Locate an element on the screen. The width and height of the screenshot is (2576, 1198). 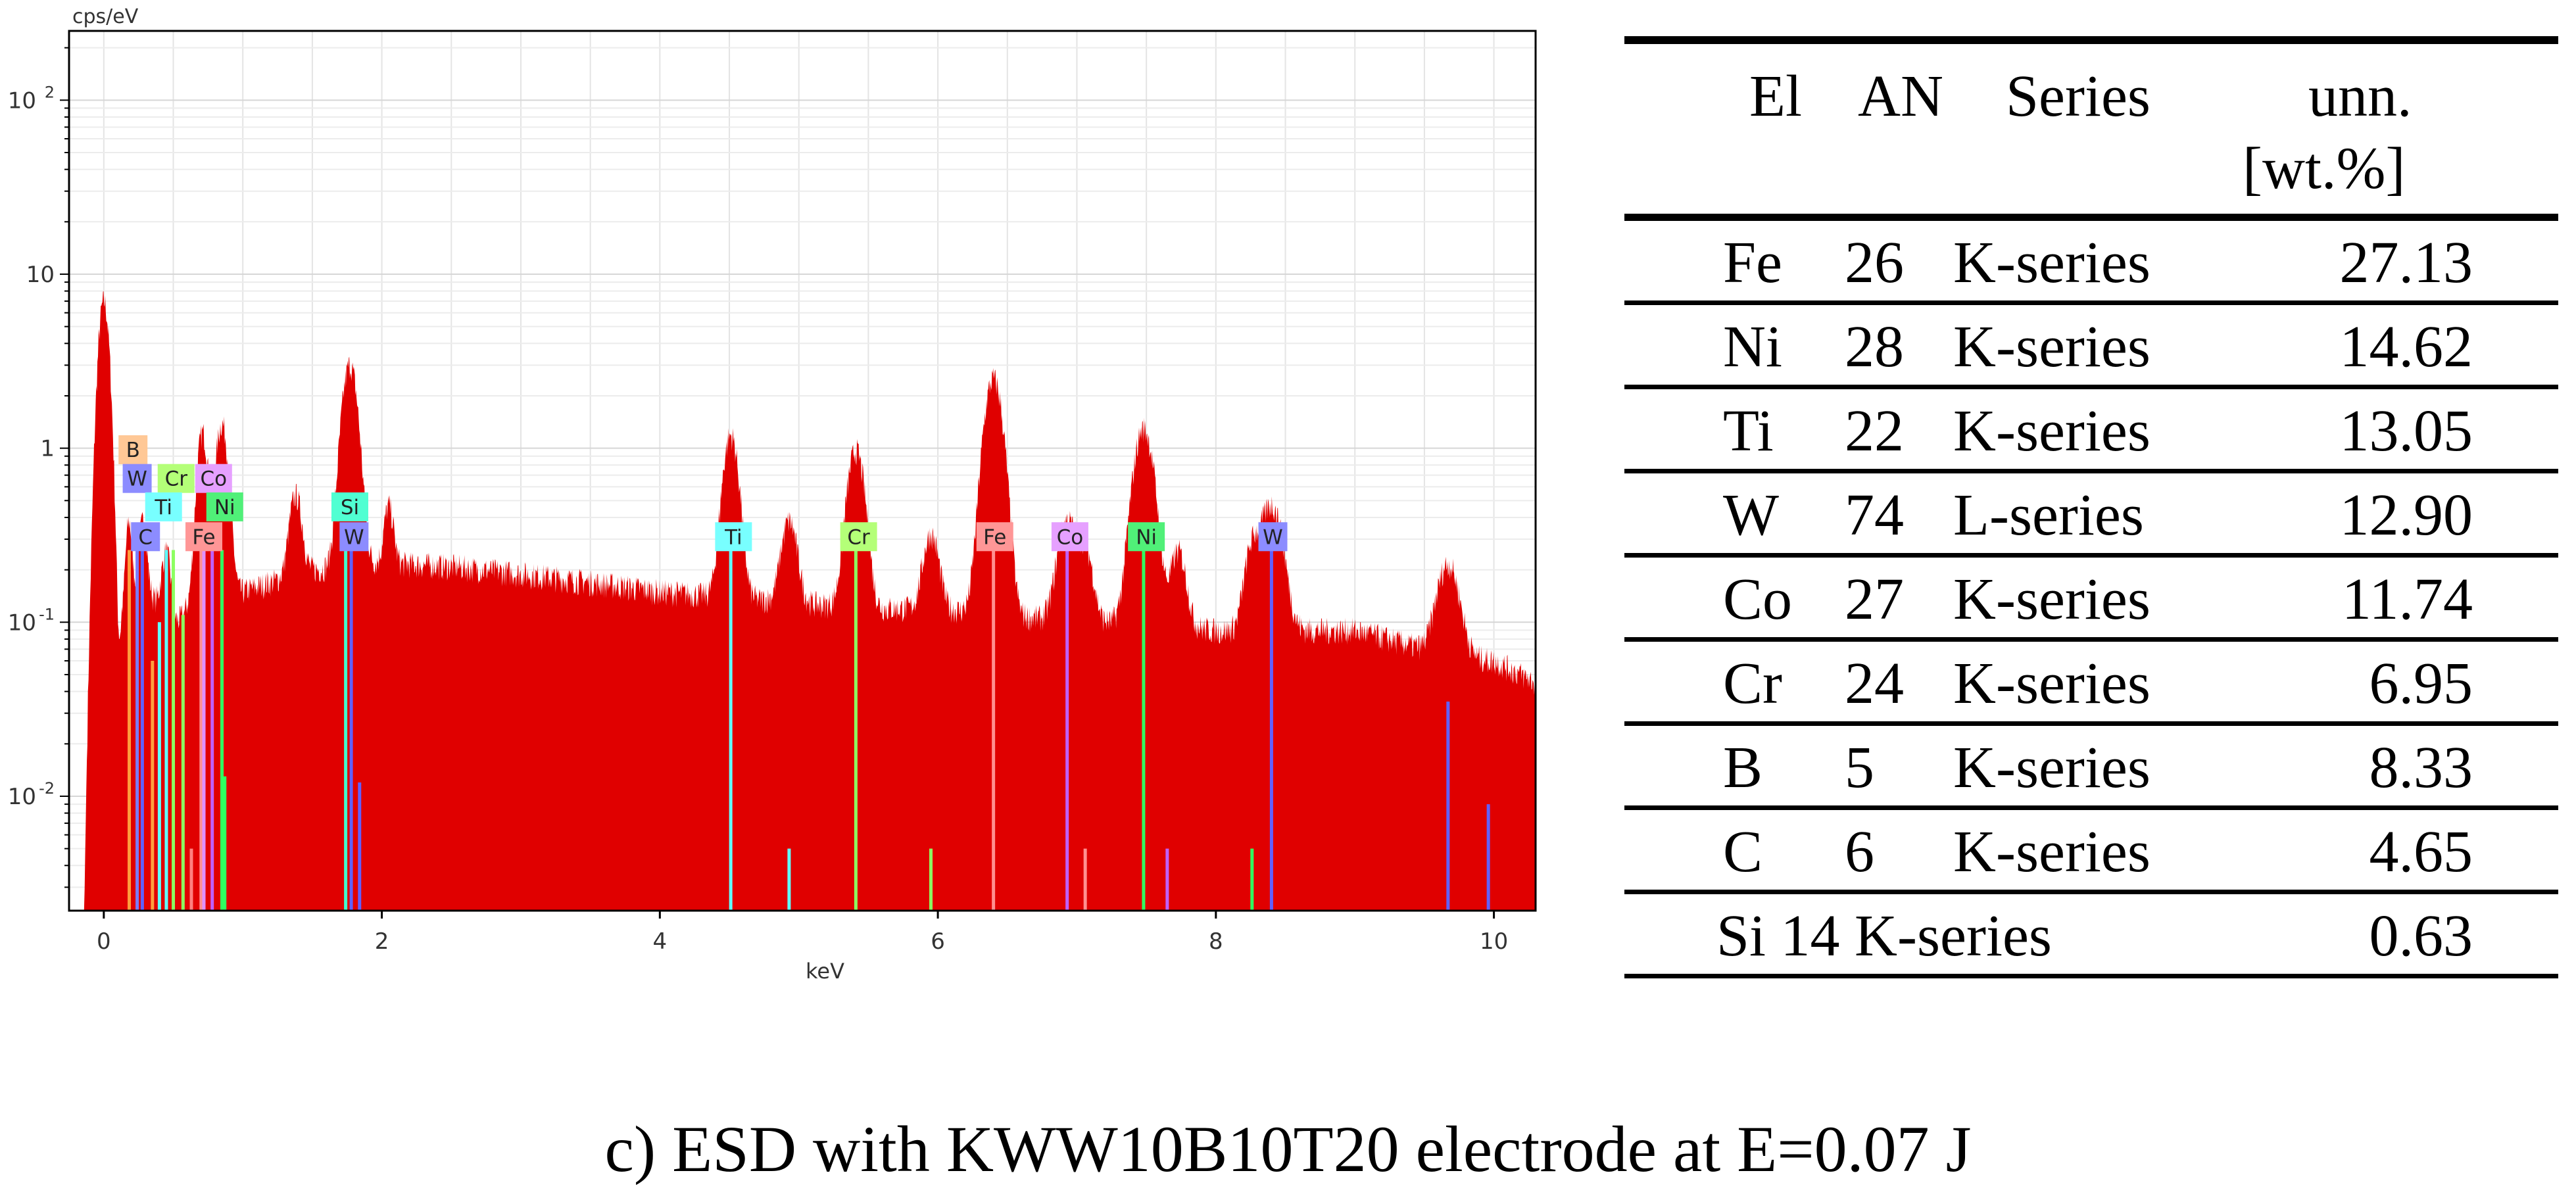
peak-label-text: C is located at coordinates (145, 537).